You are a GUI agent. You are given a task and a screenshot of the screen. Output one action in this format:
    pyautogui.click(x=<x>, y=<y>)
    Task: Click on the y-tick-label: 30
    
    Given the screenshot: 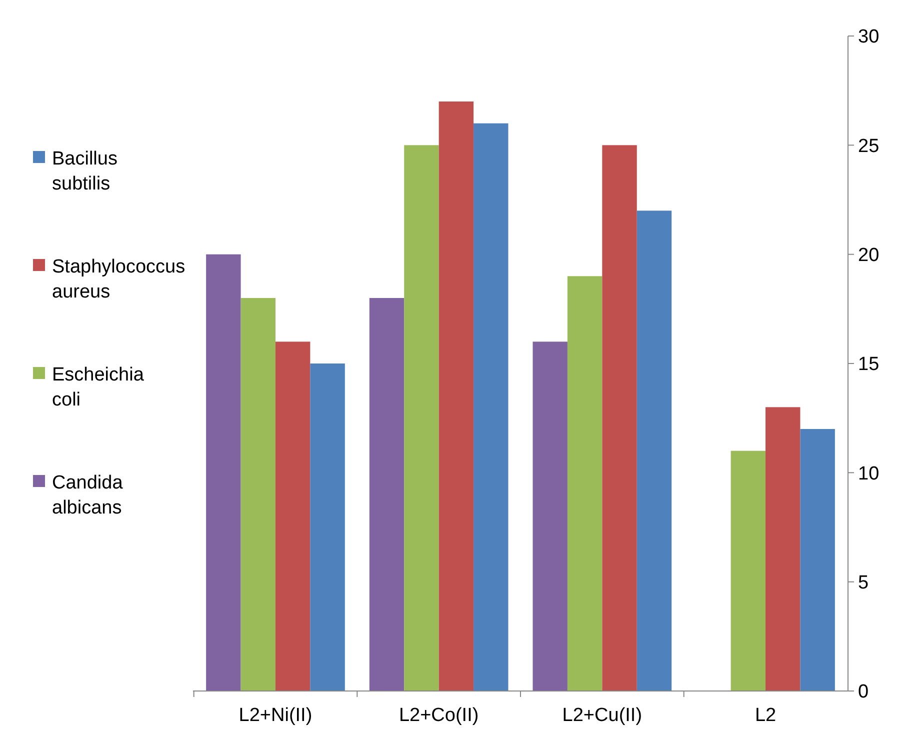 What is the action you would take?
    pyautogui.click(x=869, y=37)
    